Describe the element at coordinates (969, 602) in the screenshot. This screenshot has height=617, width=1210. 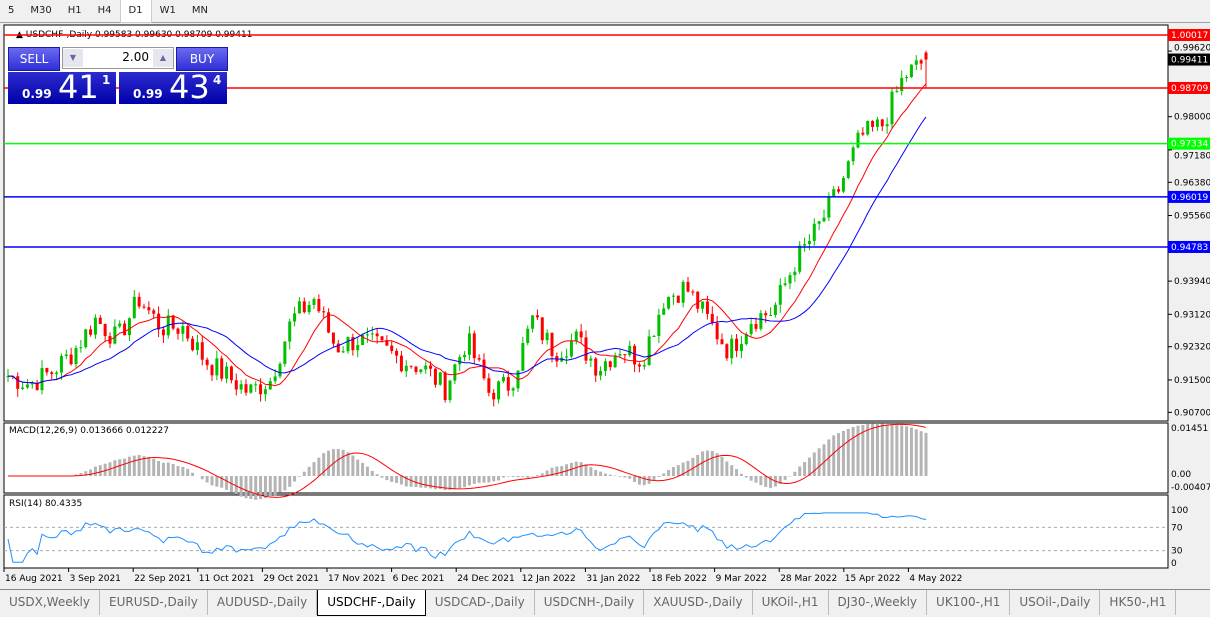
I see `symbol-tab: UK100-,H1` at that location.